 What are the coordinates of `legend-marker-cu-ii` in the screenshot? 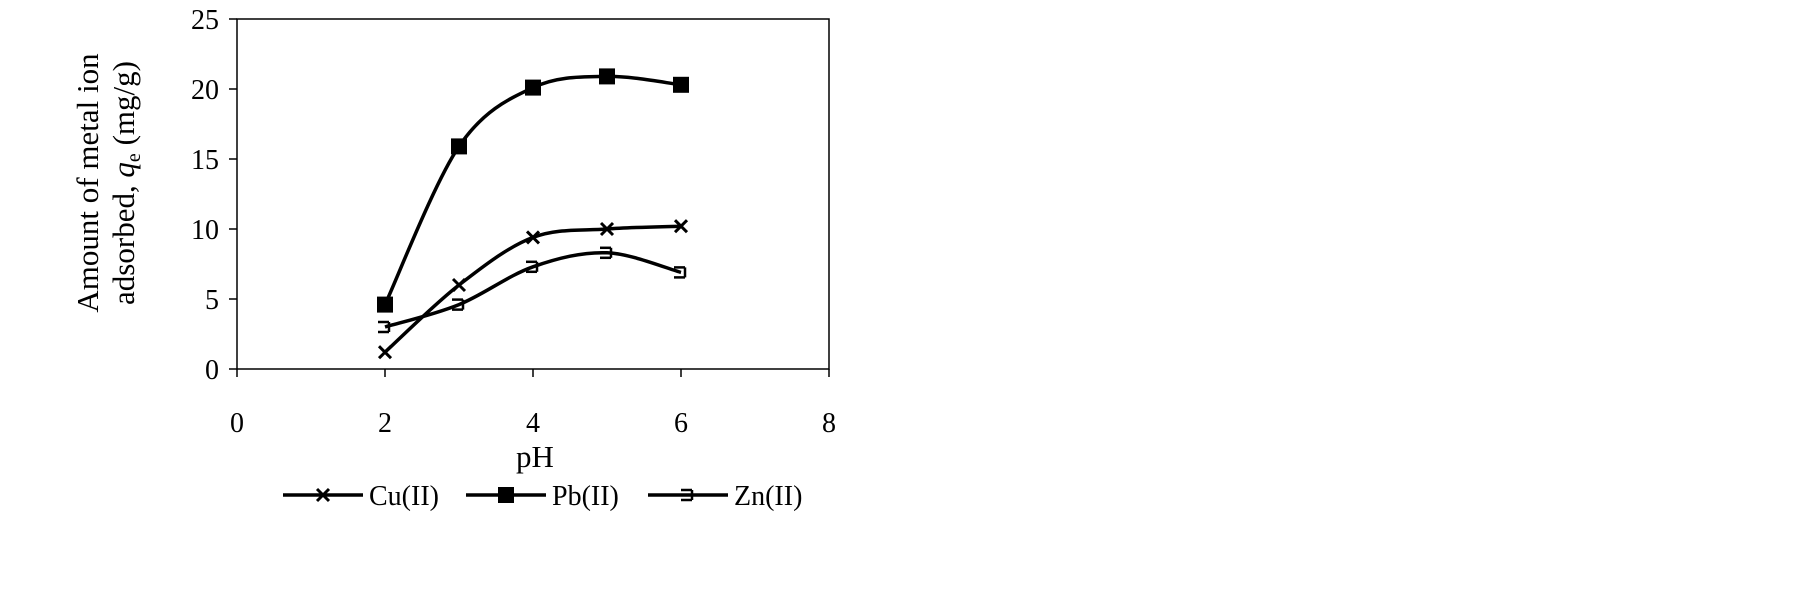 It's located at (323, 495).